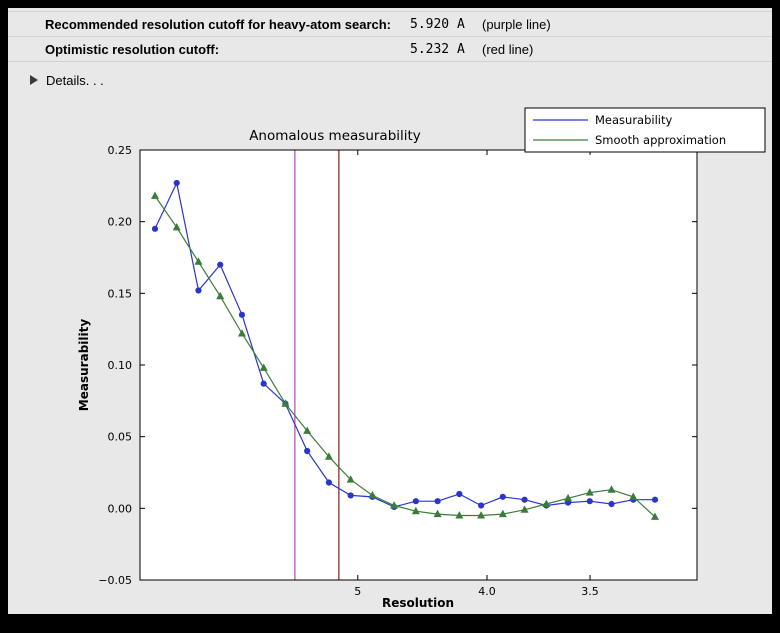 This screenshot has height=633, width=780. I want to click on y-tick-label: 0.25, so click(120, 150).